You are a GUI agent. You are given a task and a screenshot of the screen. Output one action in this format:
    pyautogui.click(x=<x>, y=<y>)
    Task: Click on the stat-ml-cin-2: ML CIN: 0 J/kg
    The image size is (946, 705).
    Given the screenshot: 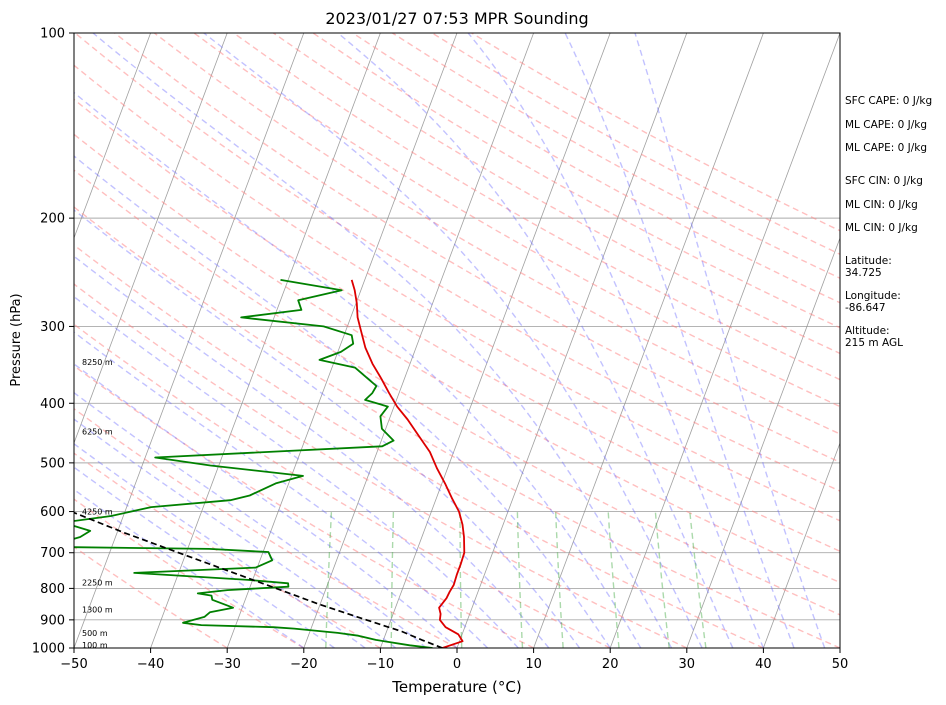 What is the action you would take?
    pyautogui.click(x=881, y=228)
    